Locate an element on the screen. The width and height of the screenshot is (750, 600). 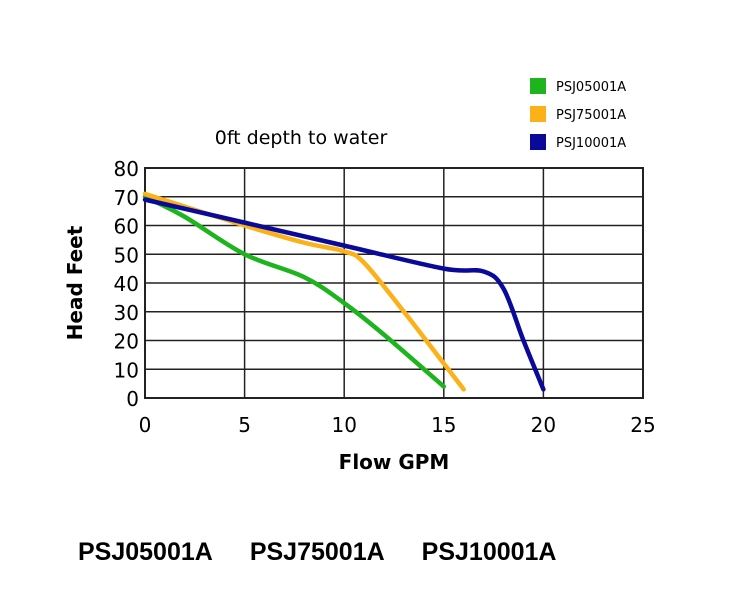
x-tick-label: 0 is located at coordinates (145, 425).